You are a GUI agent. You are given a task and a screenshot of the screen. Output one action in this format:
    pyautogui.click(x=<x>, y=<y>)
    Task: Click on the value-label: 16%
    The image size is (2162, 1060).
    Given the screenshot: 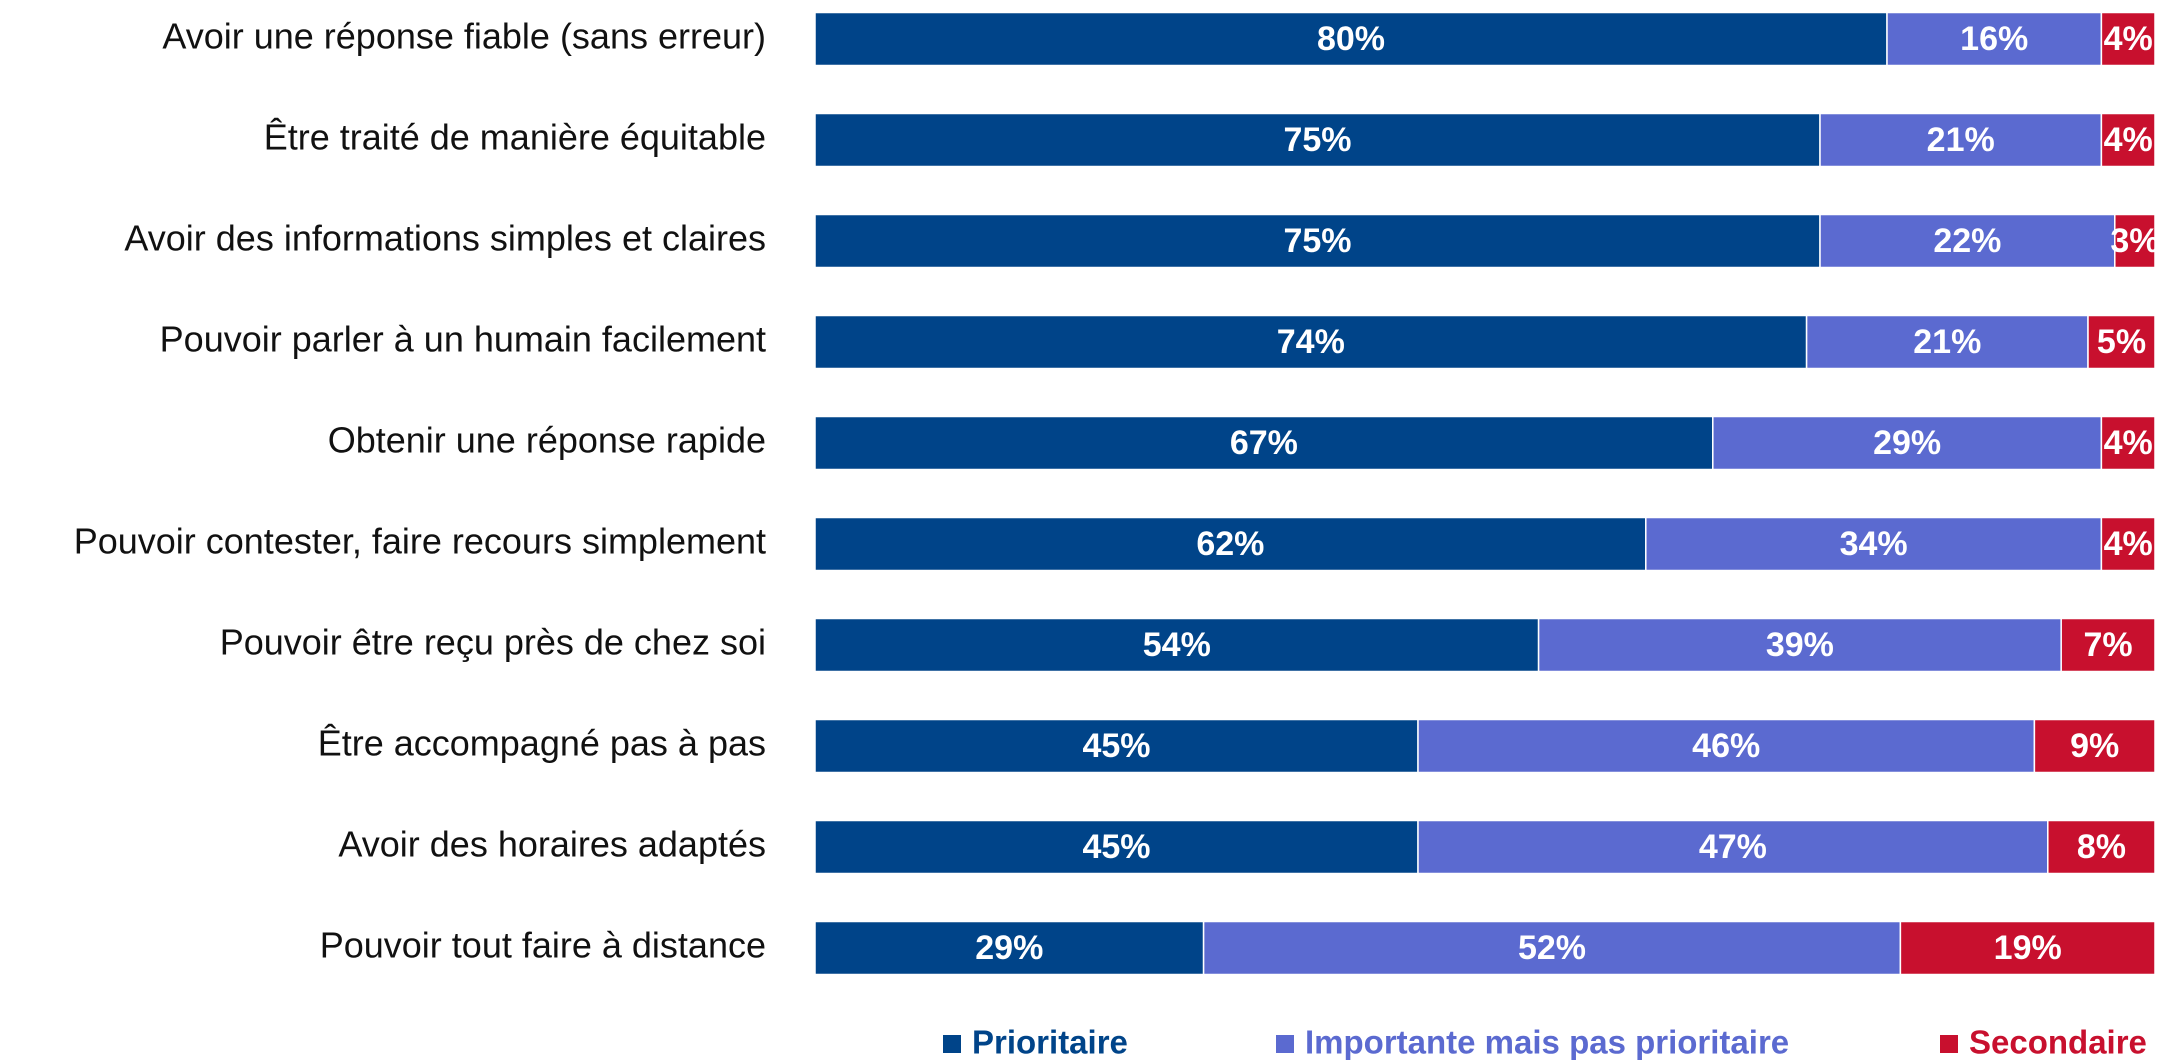 What is the action you would take?
    pyautogui.click(x=1994, y=39)
    